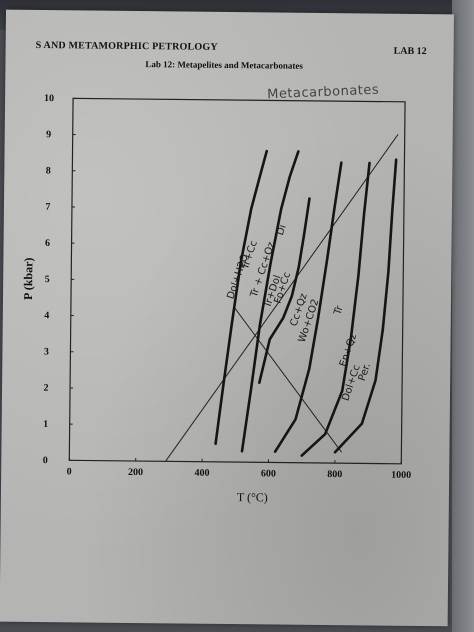 The image size is (474, 632). Describe the element at coordinates (45, 424) in the screenshot. I see `y-tick-label: 1` at that location.